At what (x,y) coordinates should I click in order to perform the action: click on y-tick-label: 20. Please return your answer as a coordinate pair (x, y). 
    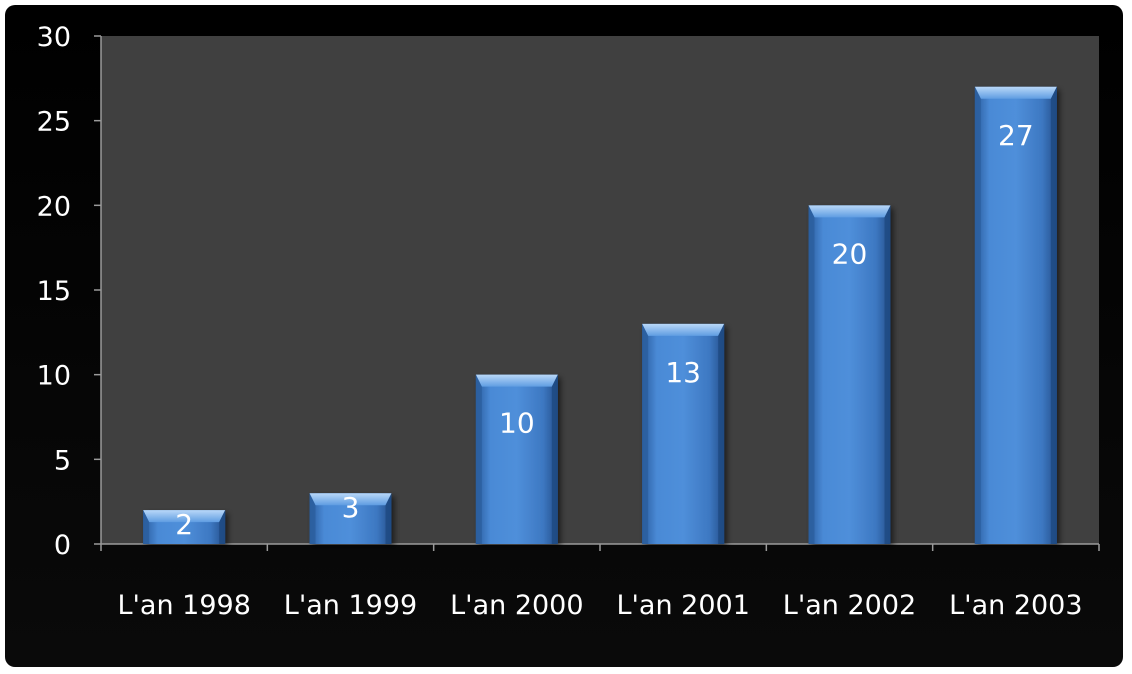
    Looking at the image, I should click on (54, 206).